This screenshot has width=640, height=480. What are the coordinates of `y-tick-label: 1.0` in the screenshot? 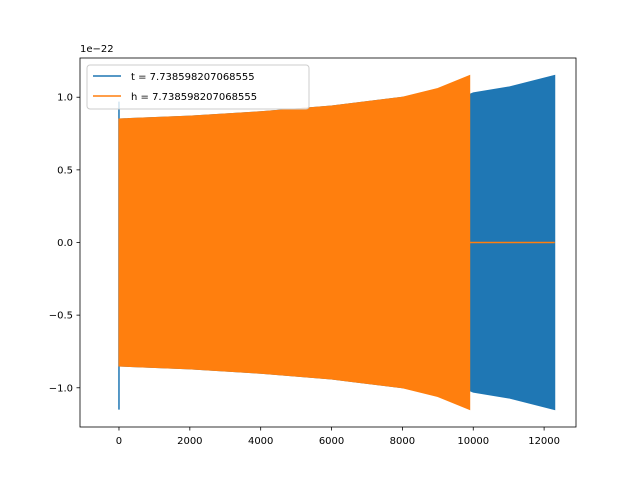 It's located at (65, 98).